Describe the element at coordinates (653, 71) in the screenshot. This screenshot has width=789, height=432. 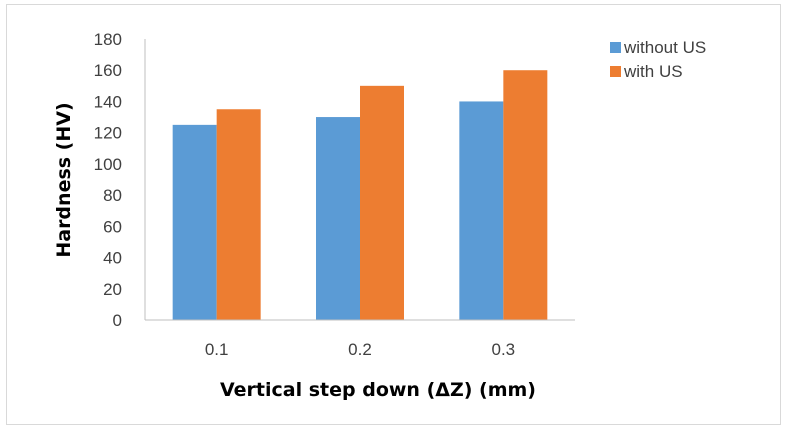
I see `legend-label: with US` at that location.